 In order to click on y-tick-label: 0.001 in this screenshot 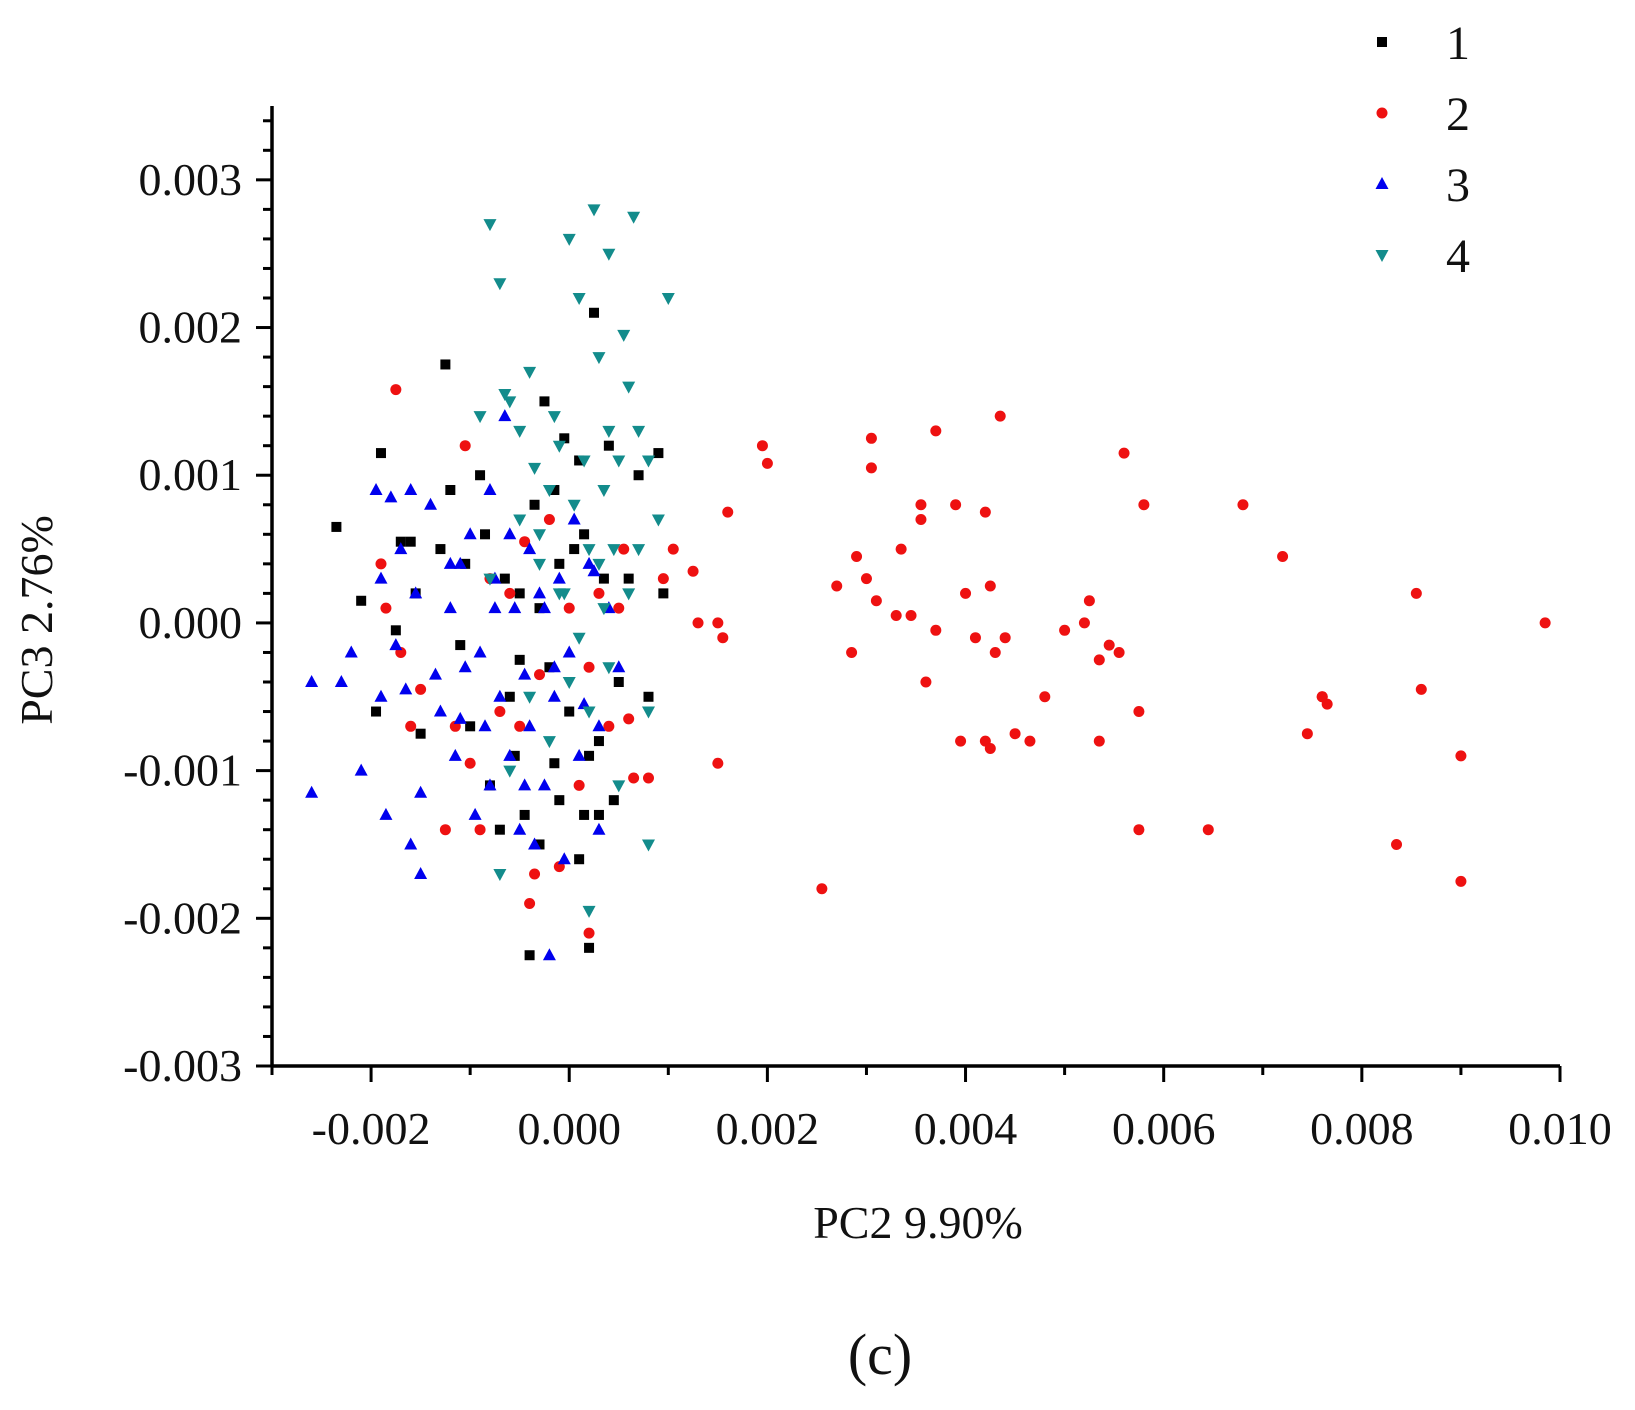, I will do `click(191, 474)`.